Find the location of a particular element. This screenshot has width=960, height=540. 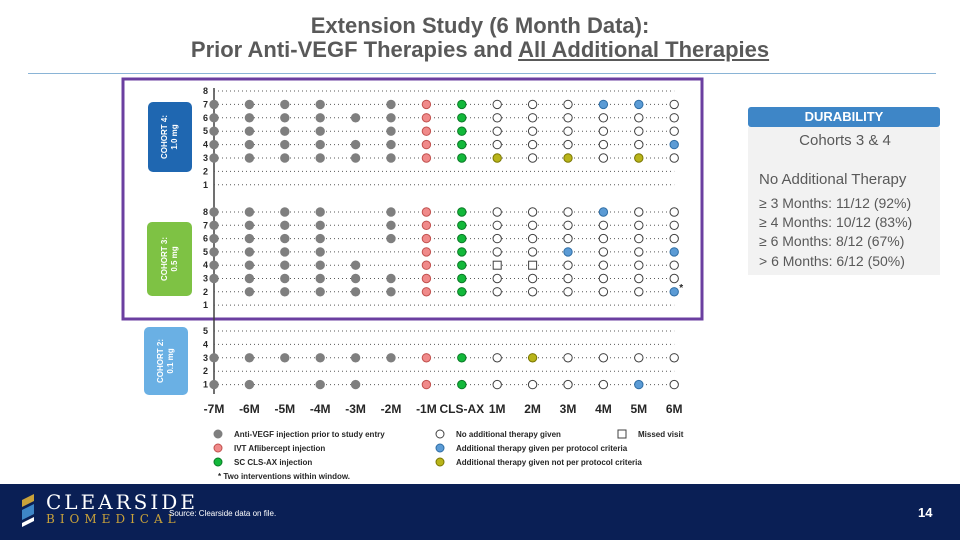

x-tick-label: 3M is located at coordinates (568, 409).